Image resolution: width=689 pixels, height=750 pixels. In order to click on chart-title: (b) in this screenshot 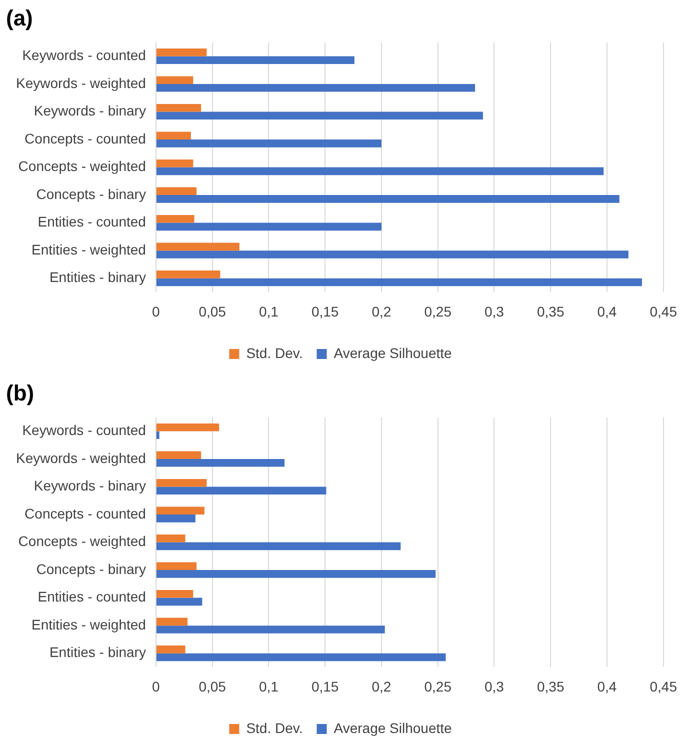, I will do `click(20, 393)`.